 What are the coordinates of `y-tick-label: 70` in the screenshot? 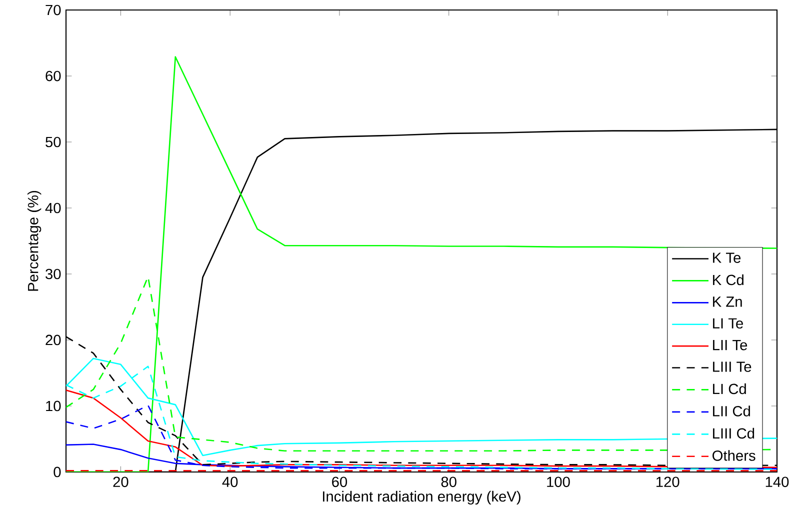 It's located at (53, 10).